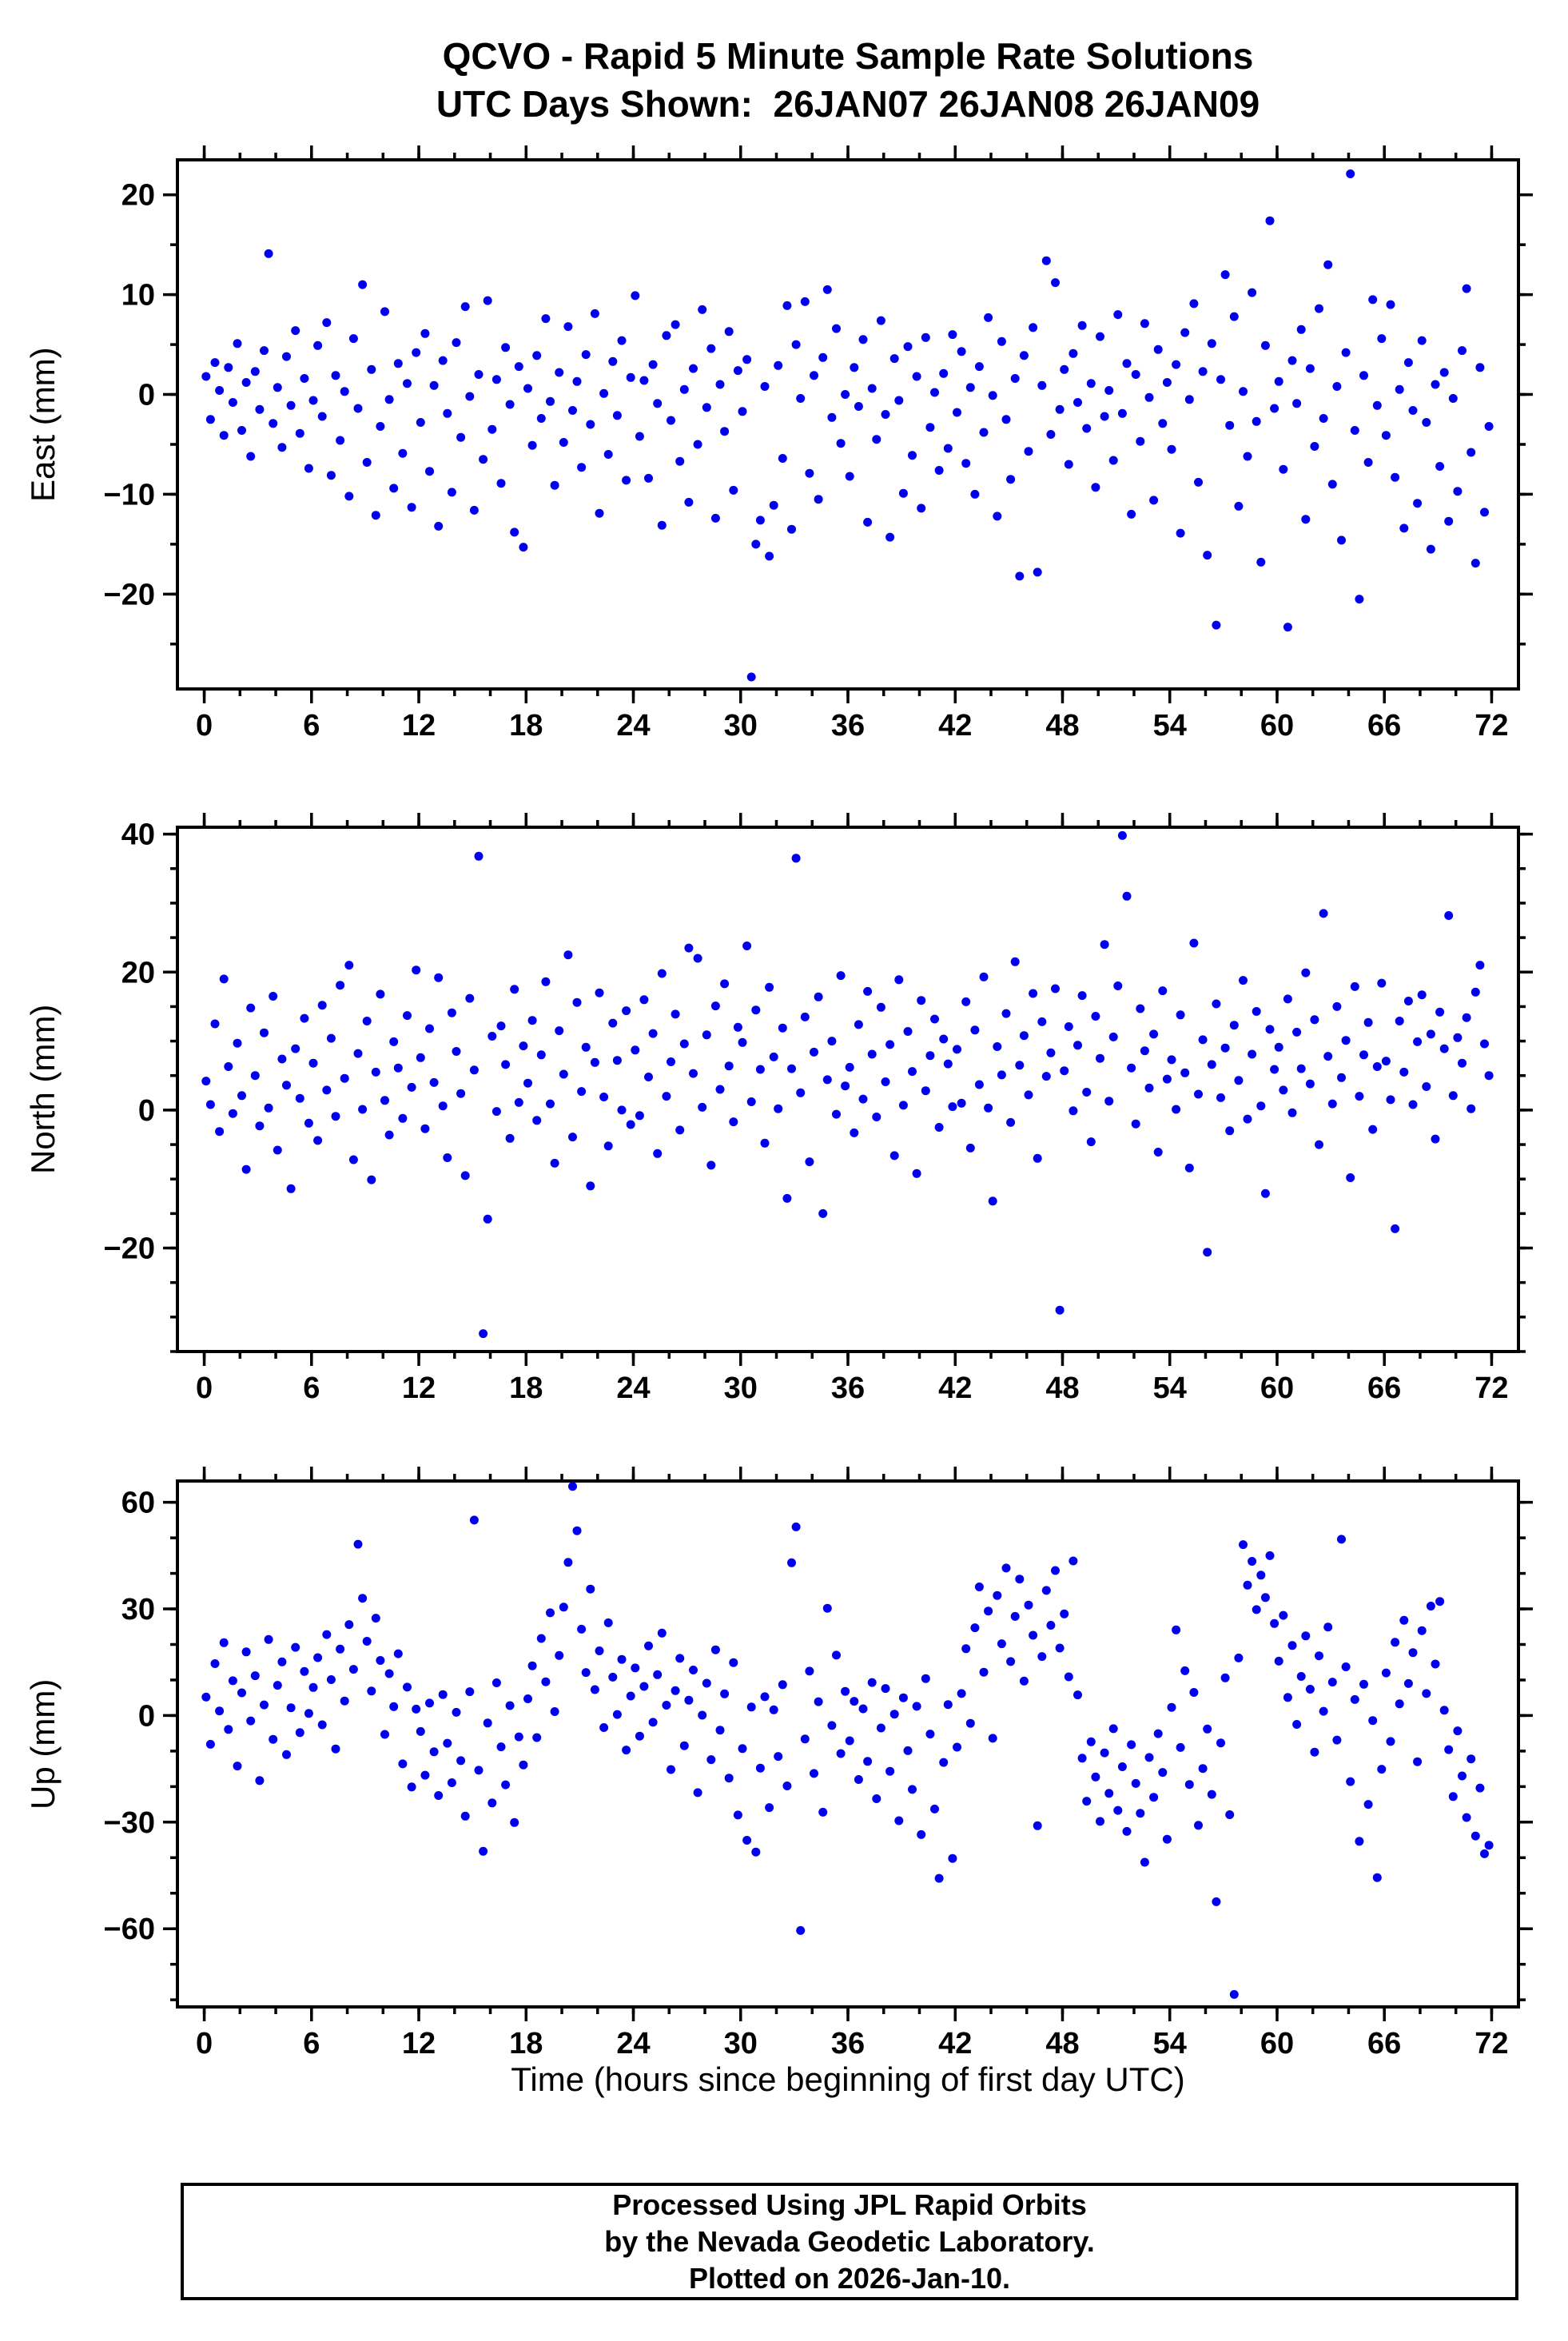 Image resolution: width=1568 pixels, height=2341 pixels. What do you see at coordinates (1384, 726) in the screenshot?
I see `x-tick-label: 66` at bounding box center [1384, 726].